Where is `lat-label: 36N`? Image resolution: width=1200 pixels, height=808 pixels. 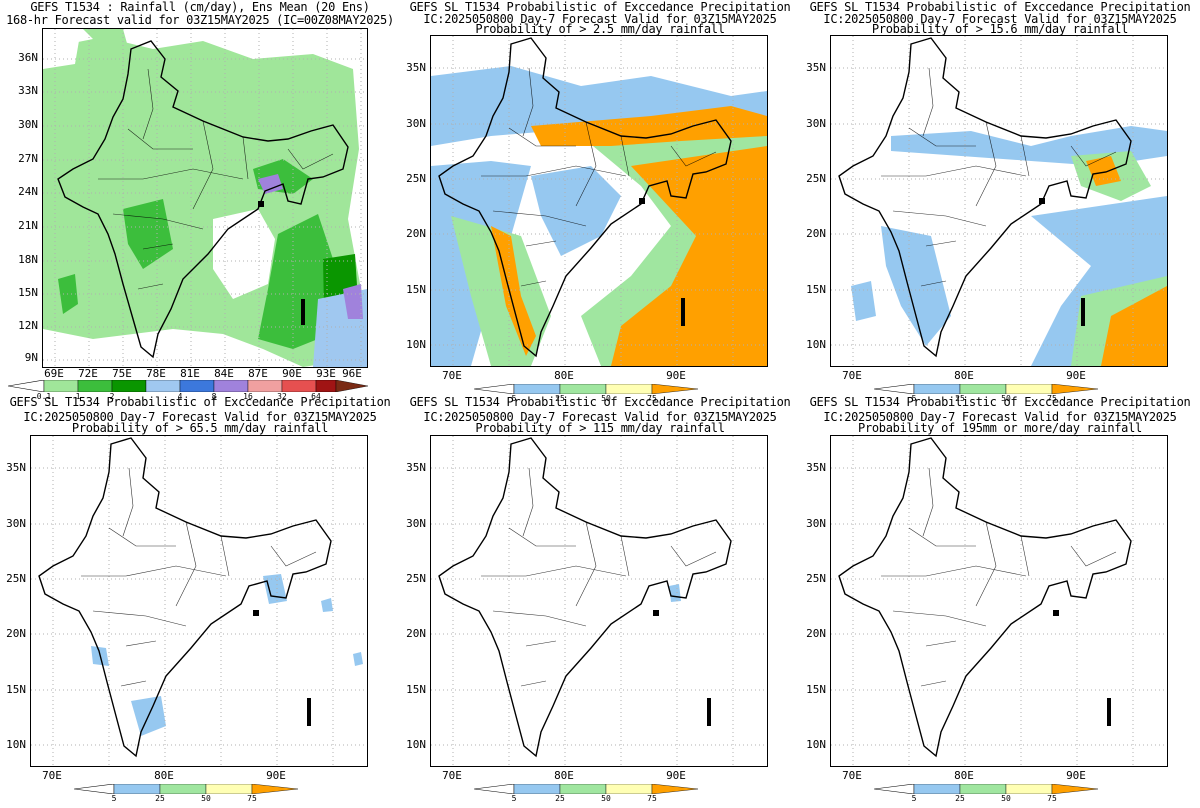 lat-label: 36N is located at coordinates (28, 57).